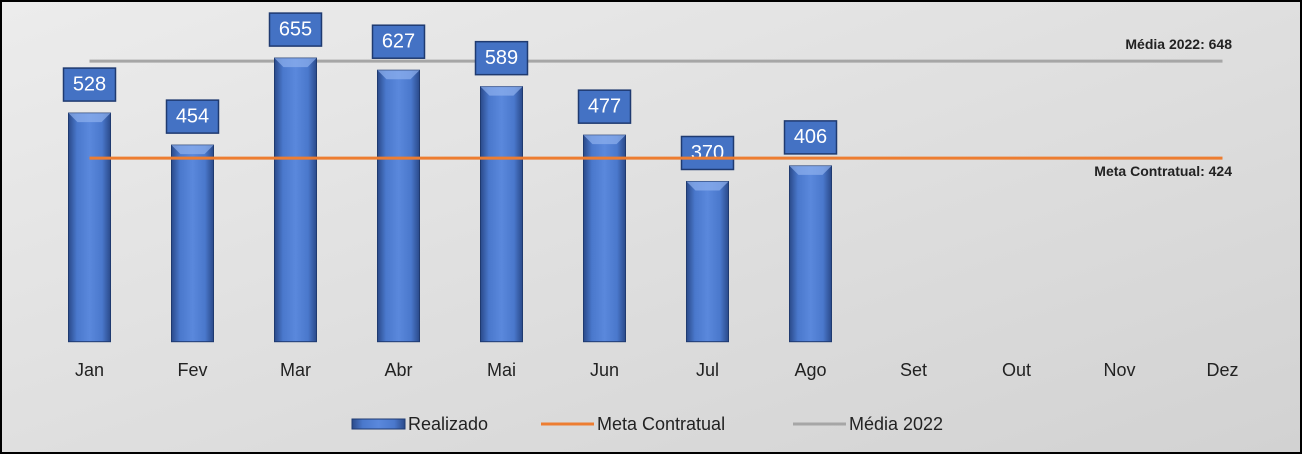 The height and width of the screenshot is (454, 1302). I want to click on x-tick-label: Dez, so click(1222, 370).